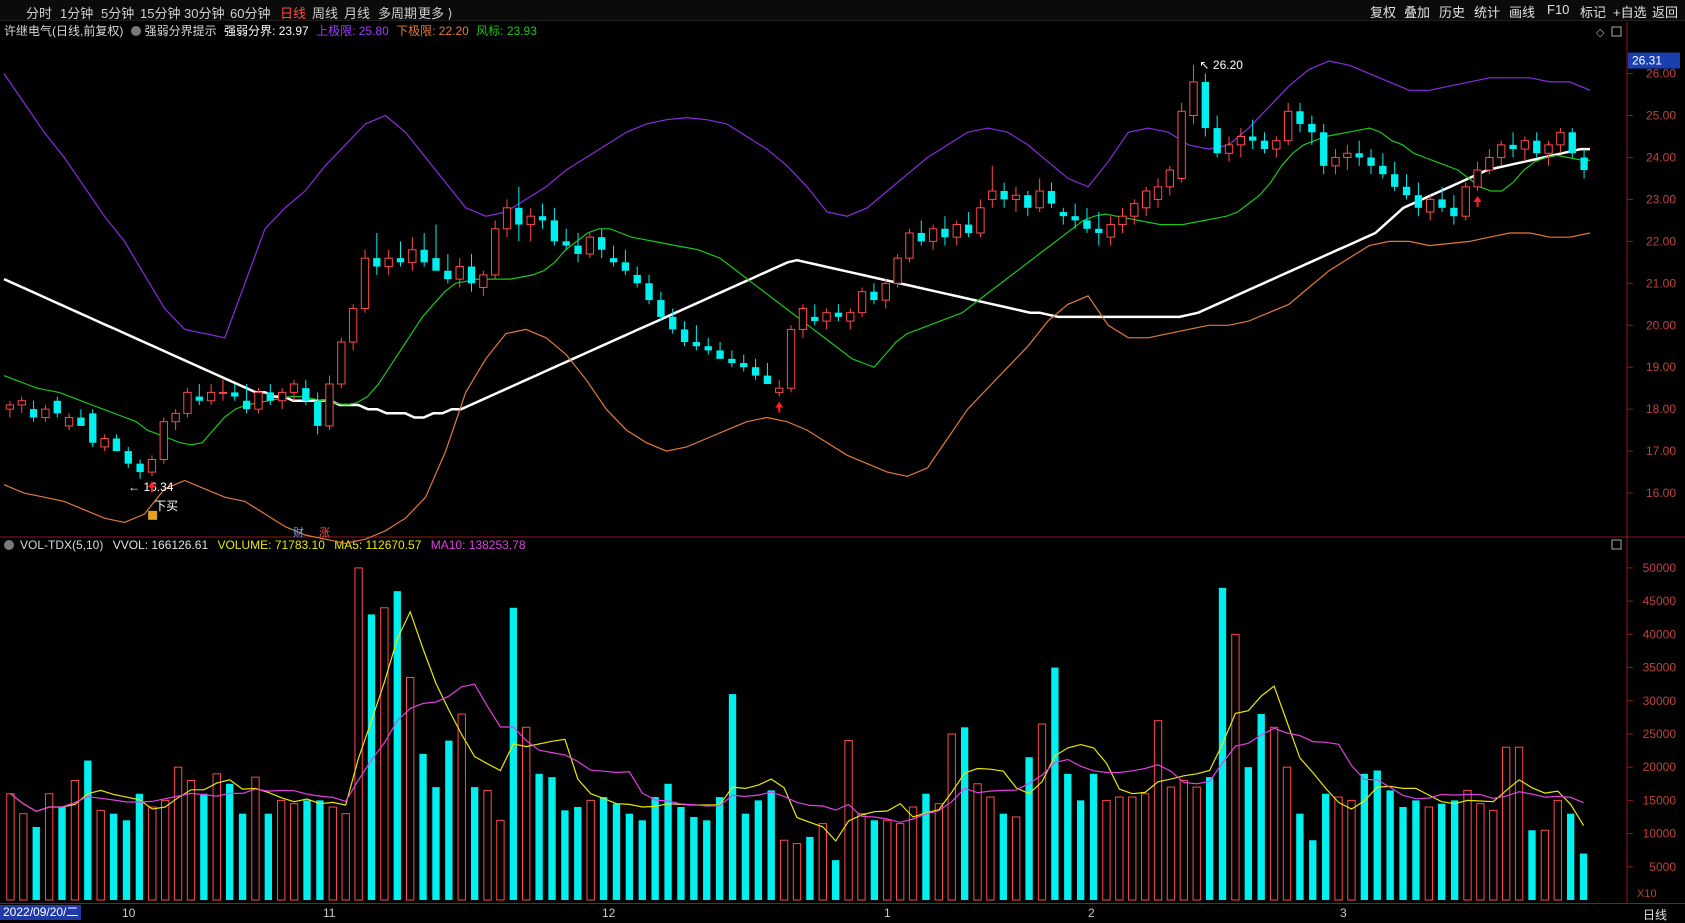 The height and width of the screenshot is (923, 1685). I want to click on toolbar-right-item-4: 画线, so click(1522, 12).